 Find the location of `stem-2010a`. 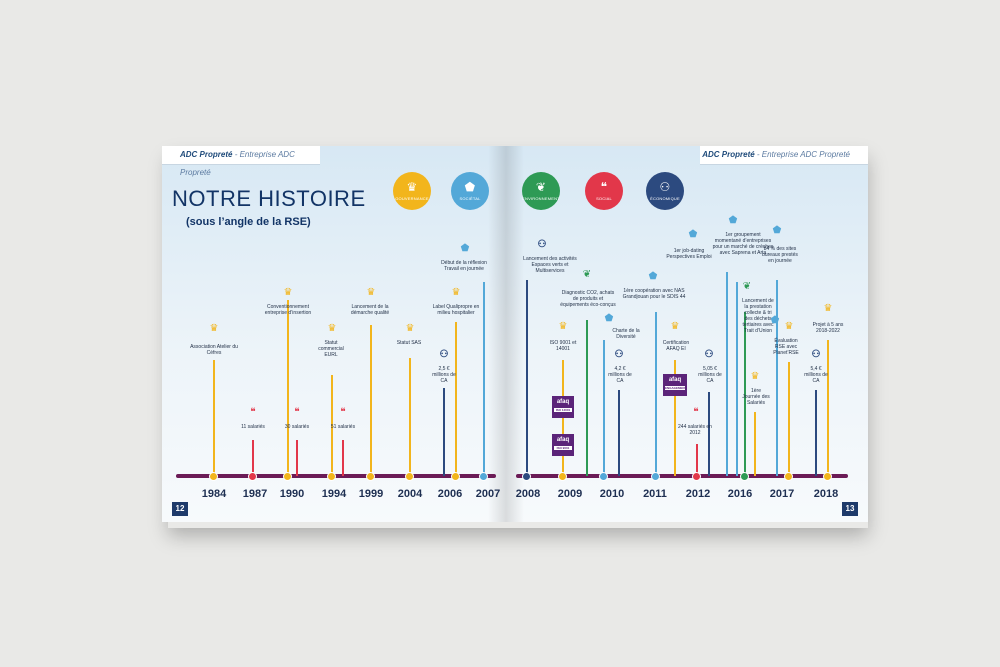

stem-2010a is located at coordinates (604, 408).